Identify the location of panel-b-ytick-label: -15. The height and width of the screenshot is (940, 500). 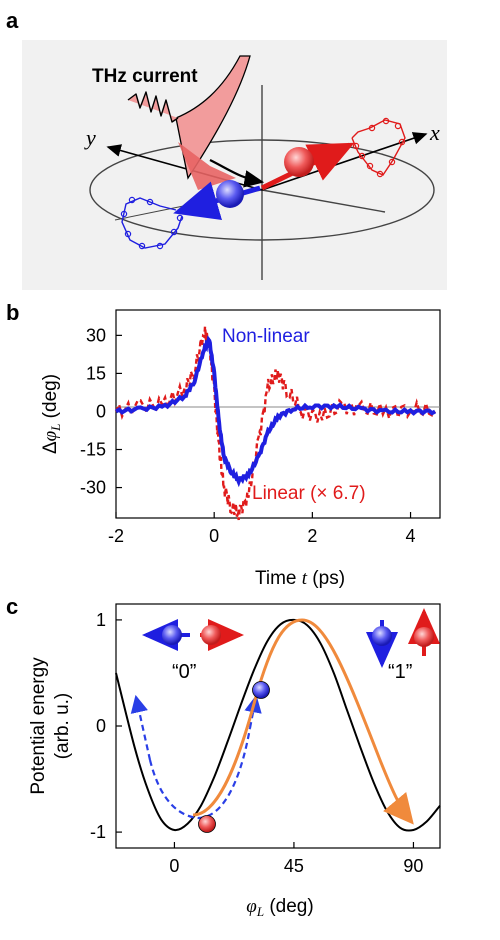
(93, 450).